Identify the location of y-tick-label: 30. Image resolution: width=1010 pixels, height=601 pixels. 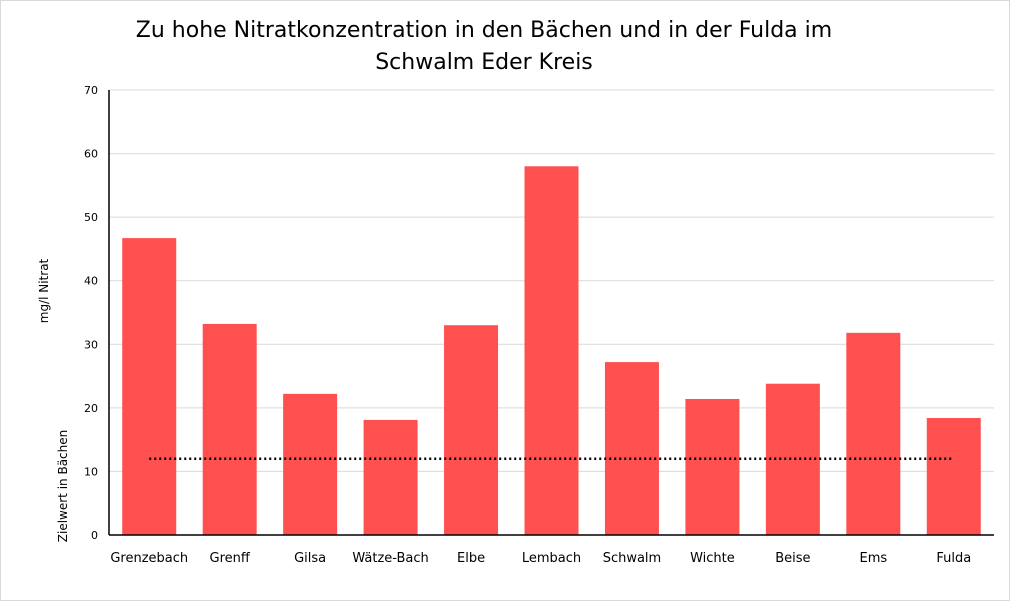
(91, 344).